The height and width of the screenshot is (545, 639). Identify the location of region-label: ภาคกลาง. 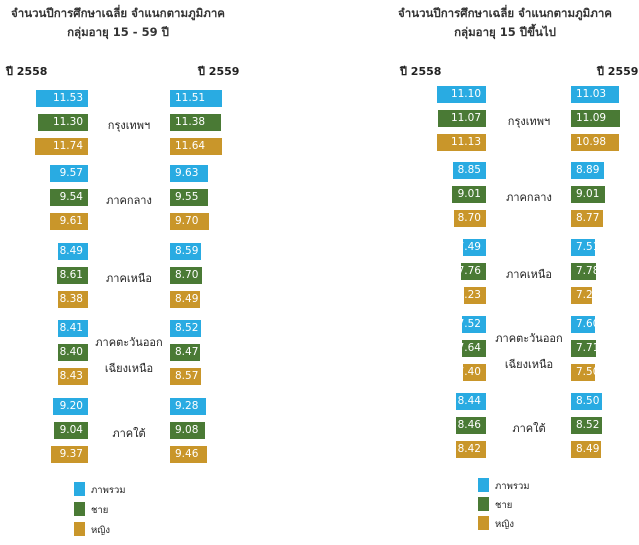
(129, 200).